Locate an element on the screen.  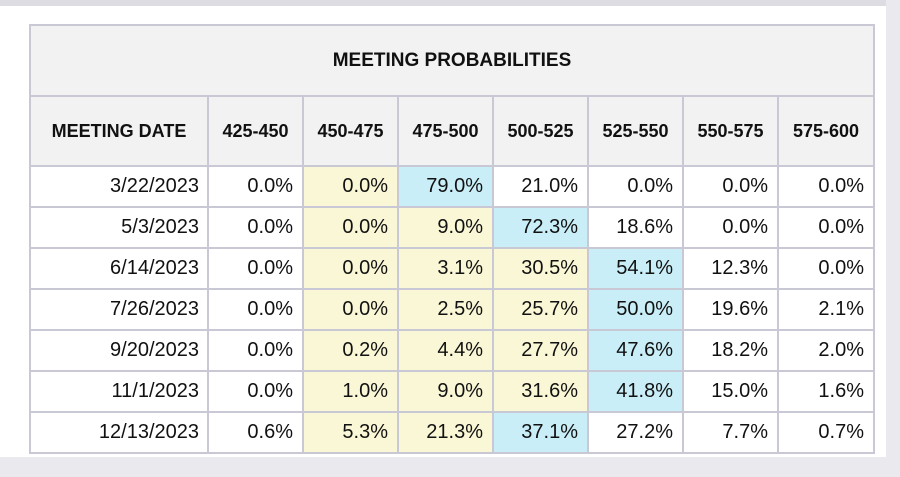
probability-cell: 2.5% is located at coordinates (445, 309).